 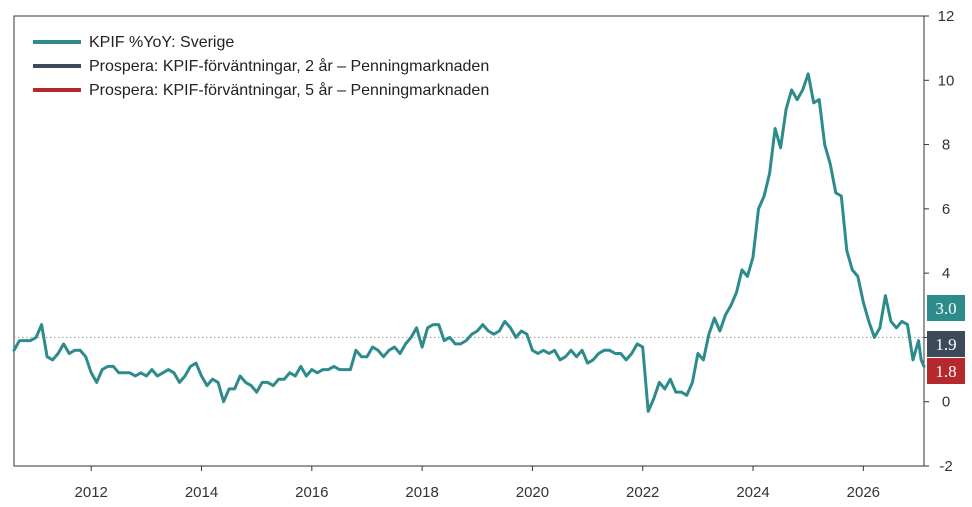 I want to click on y-tick-label: 8, so click(x=946, y=145).